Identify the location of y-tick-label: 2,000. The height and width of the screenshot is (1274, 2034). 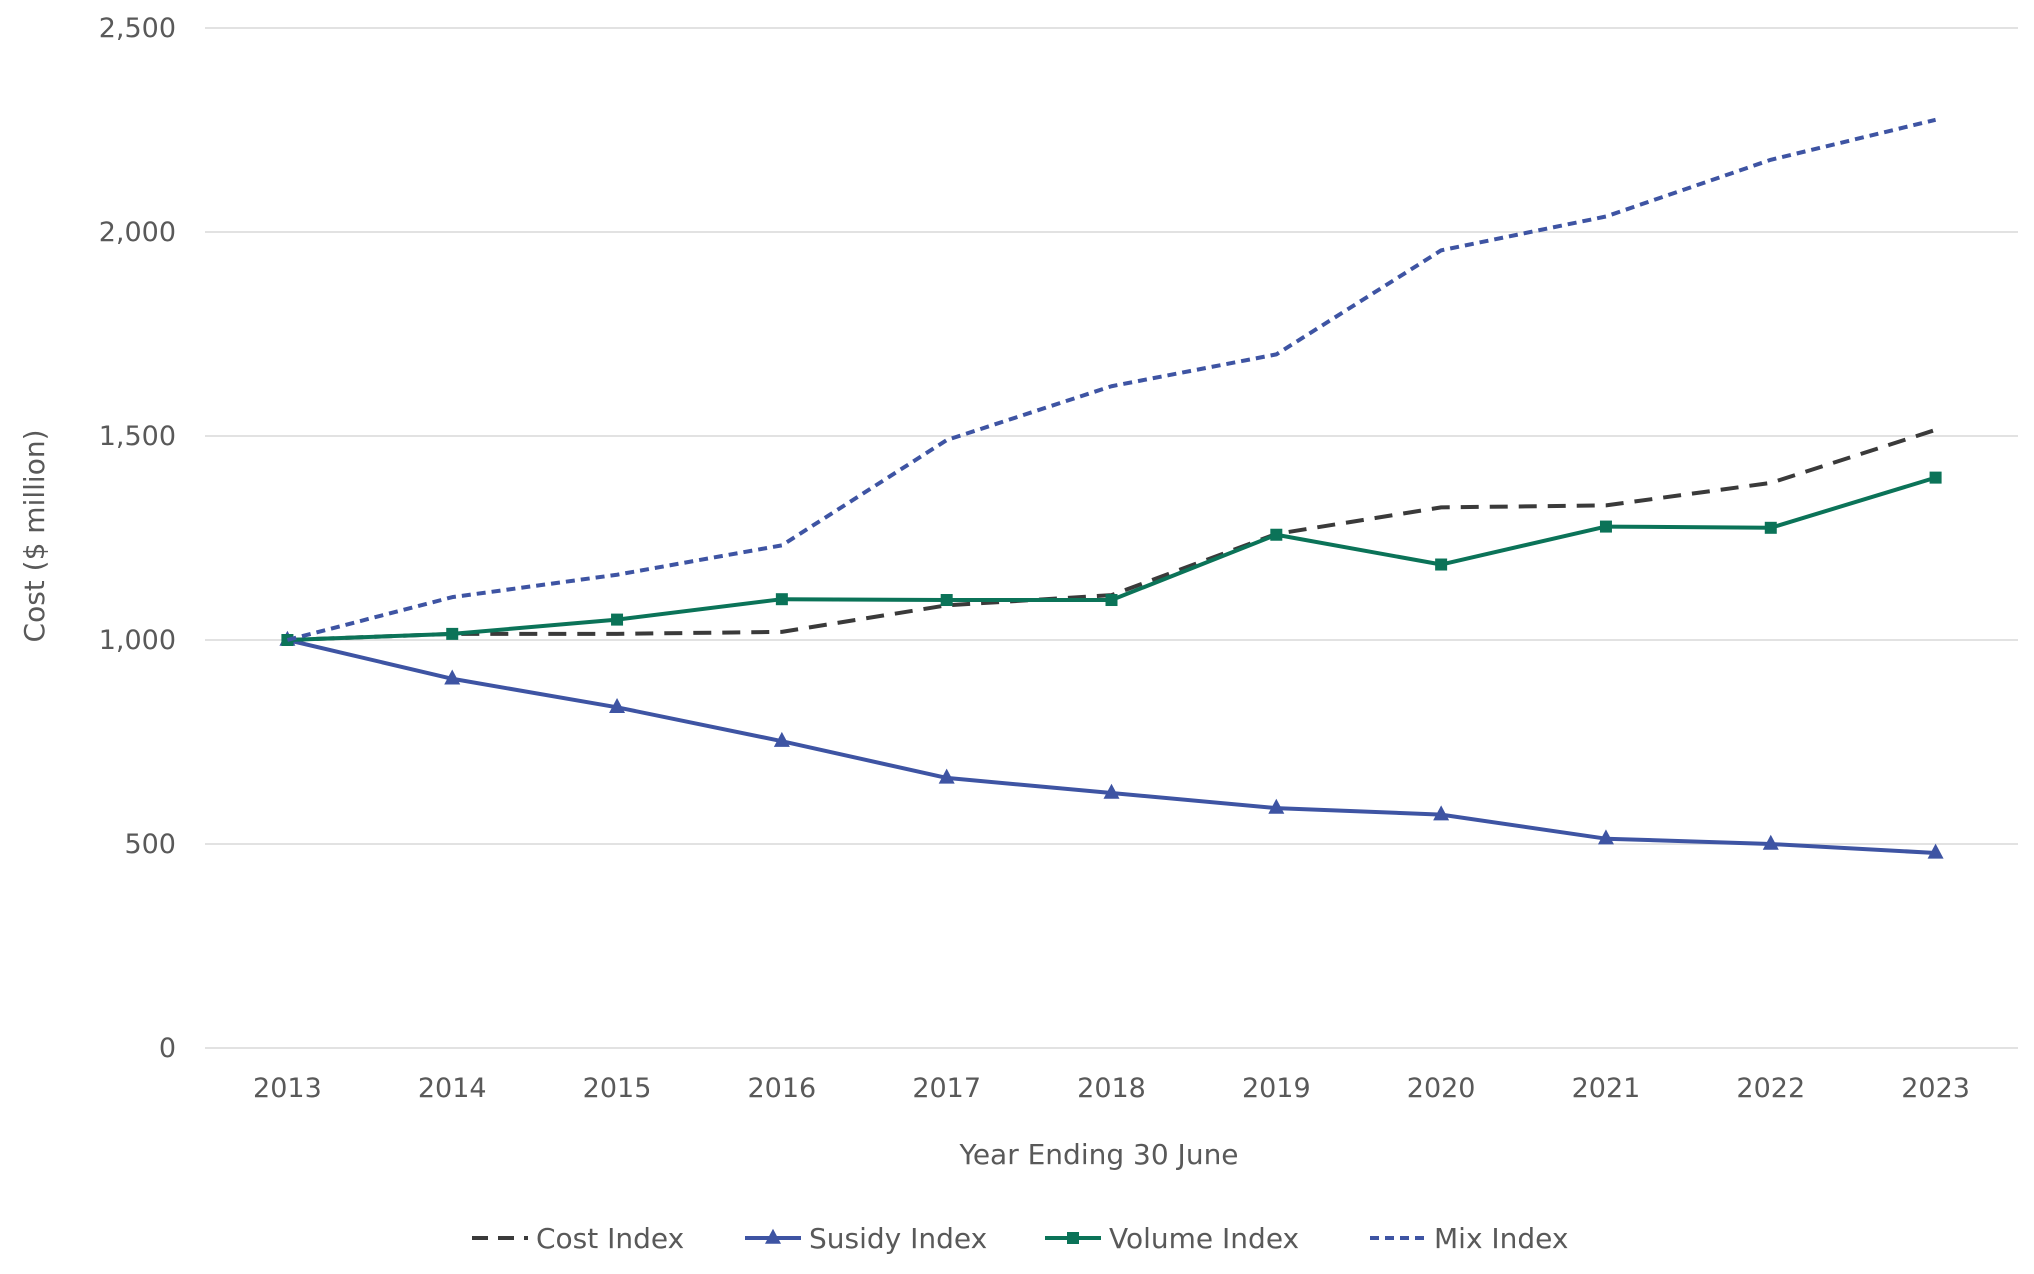
(137, 232).